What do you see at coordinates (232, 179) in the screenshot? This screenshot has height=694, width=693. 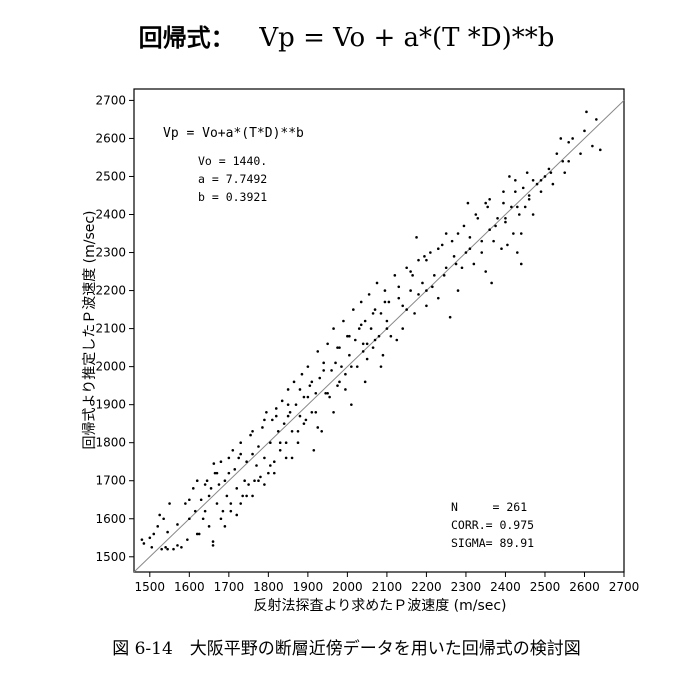 I see `annotation-a: a = 7.7492` at bounding box center [232, 179].